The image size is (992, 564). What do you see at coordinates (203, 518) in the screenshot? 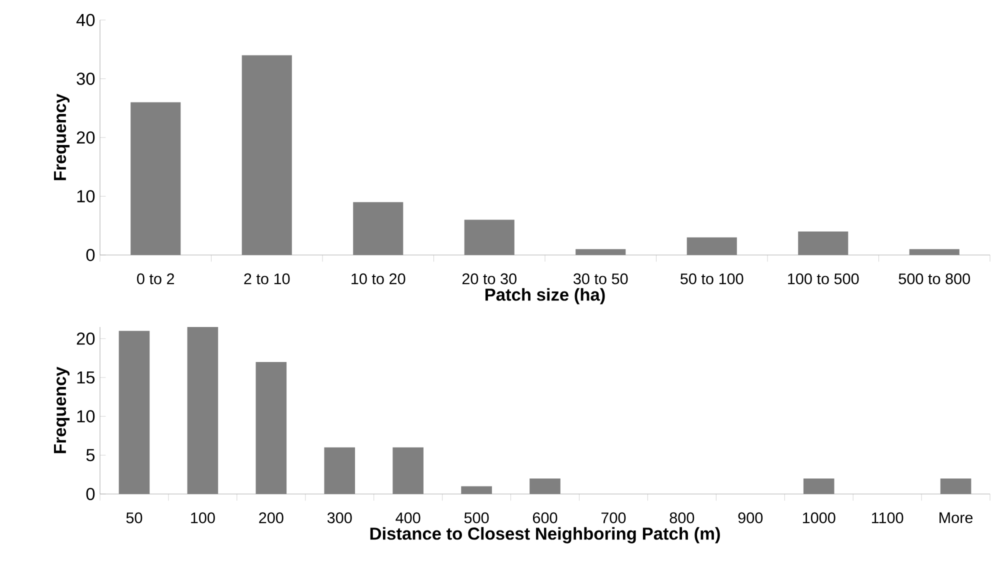
I see `x-tick-label: 100` at bounding box center [203, 518].